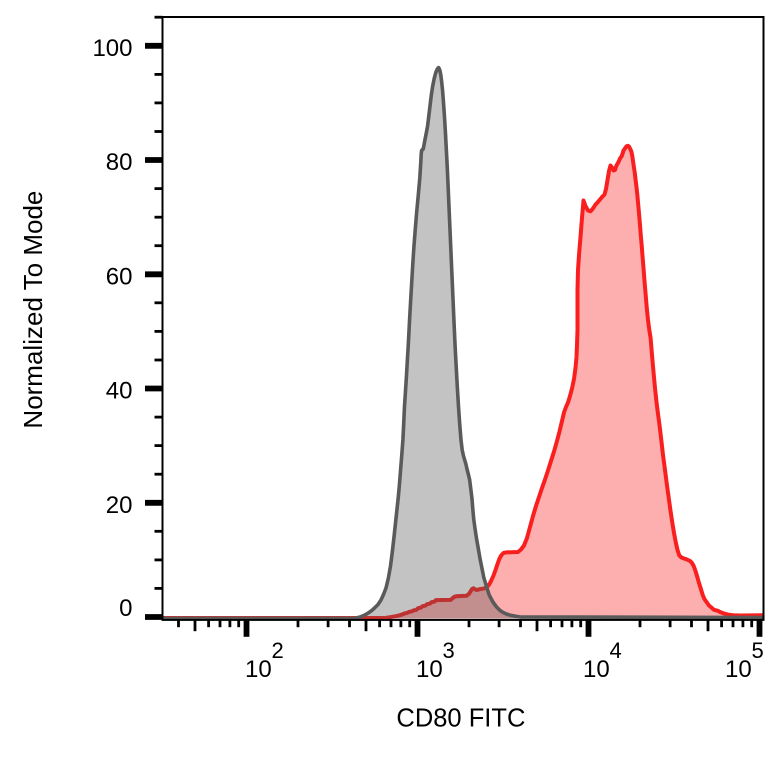  I want to click on svg-text: 3, so click(449, 650).